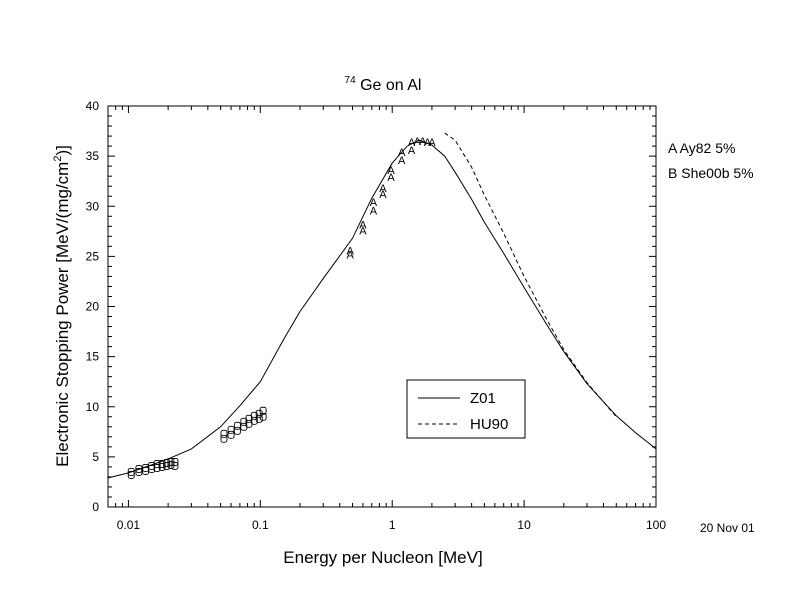 The width and height of the screenshot is (800, 600). Describe the element at coordinates (95, 507) in the screenshot. I see `y-tick-label: 0` at that location.